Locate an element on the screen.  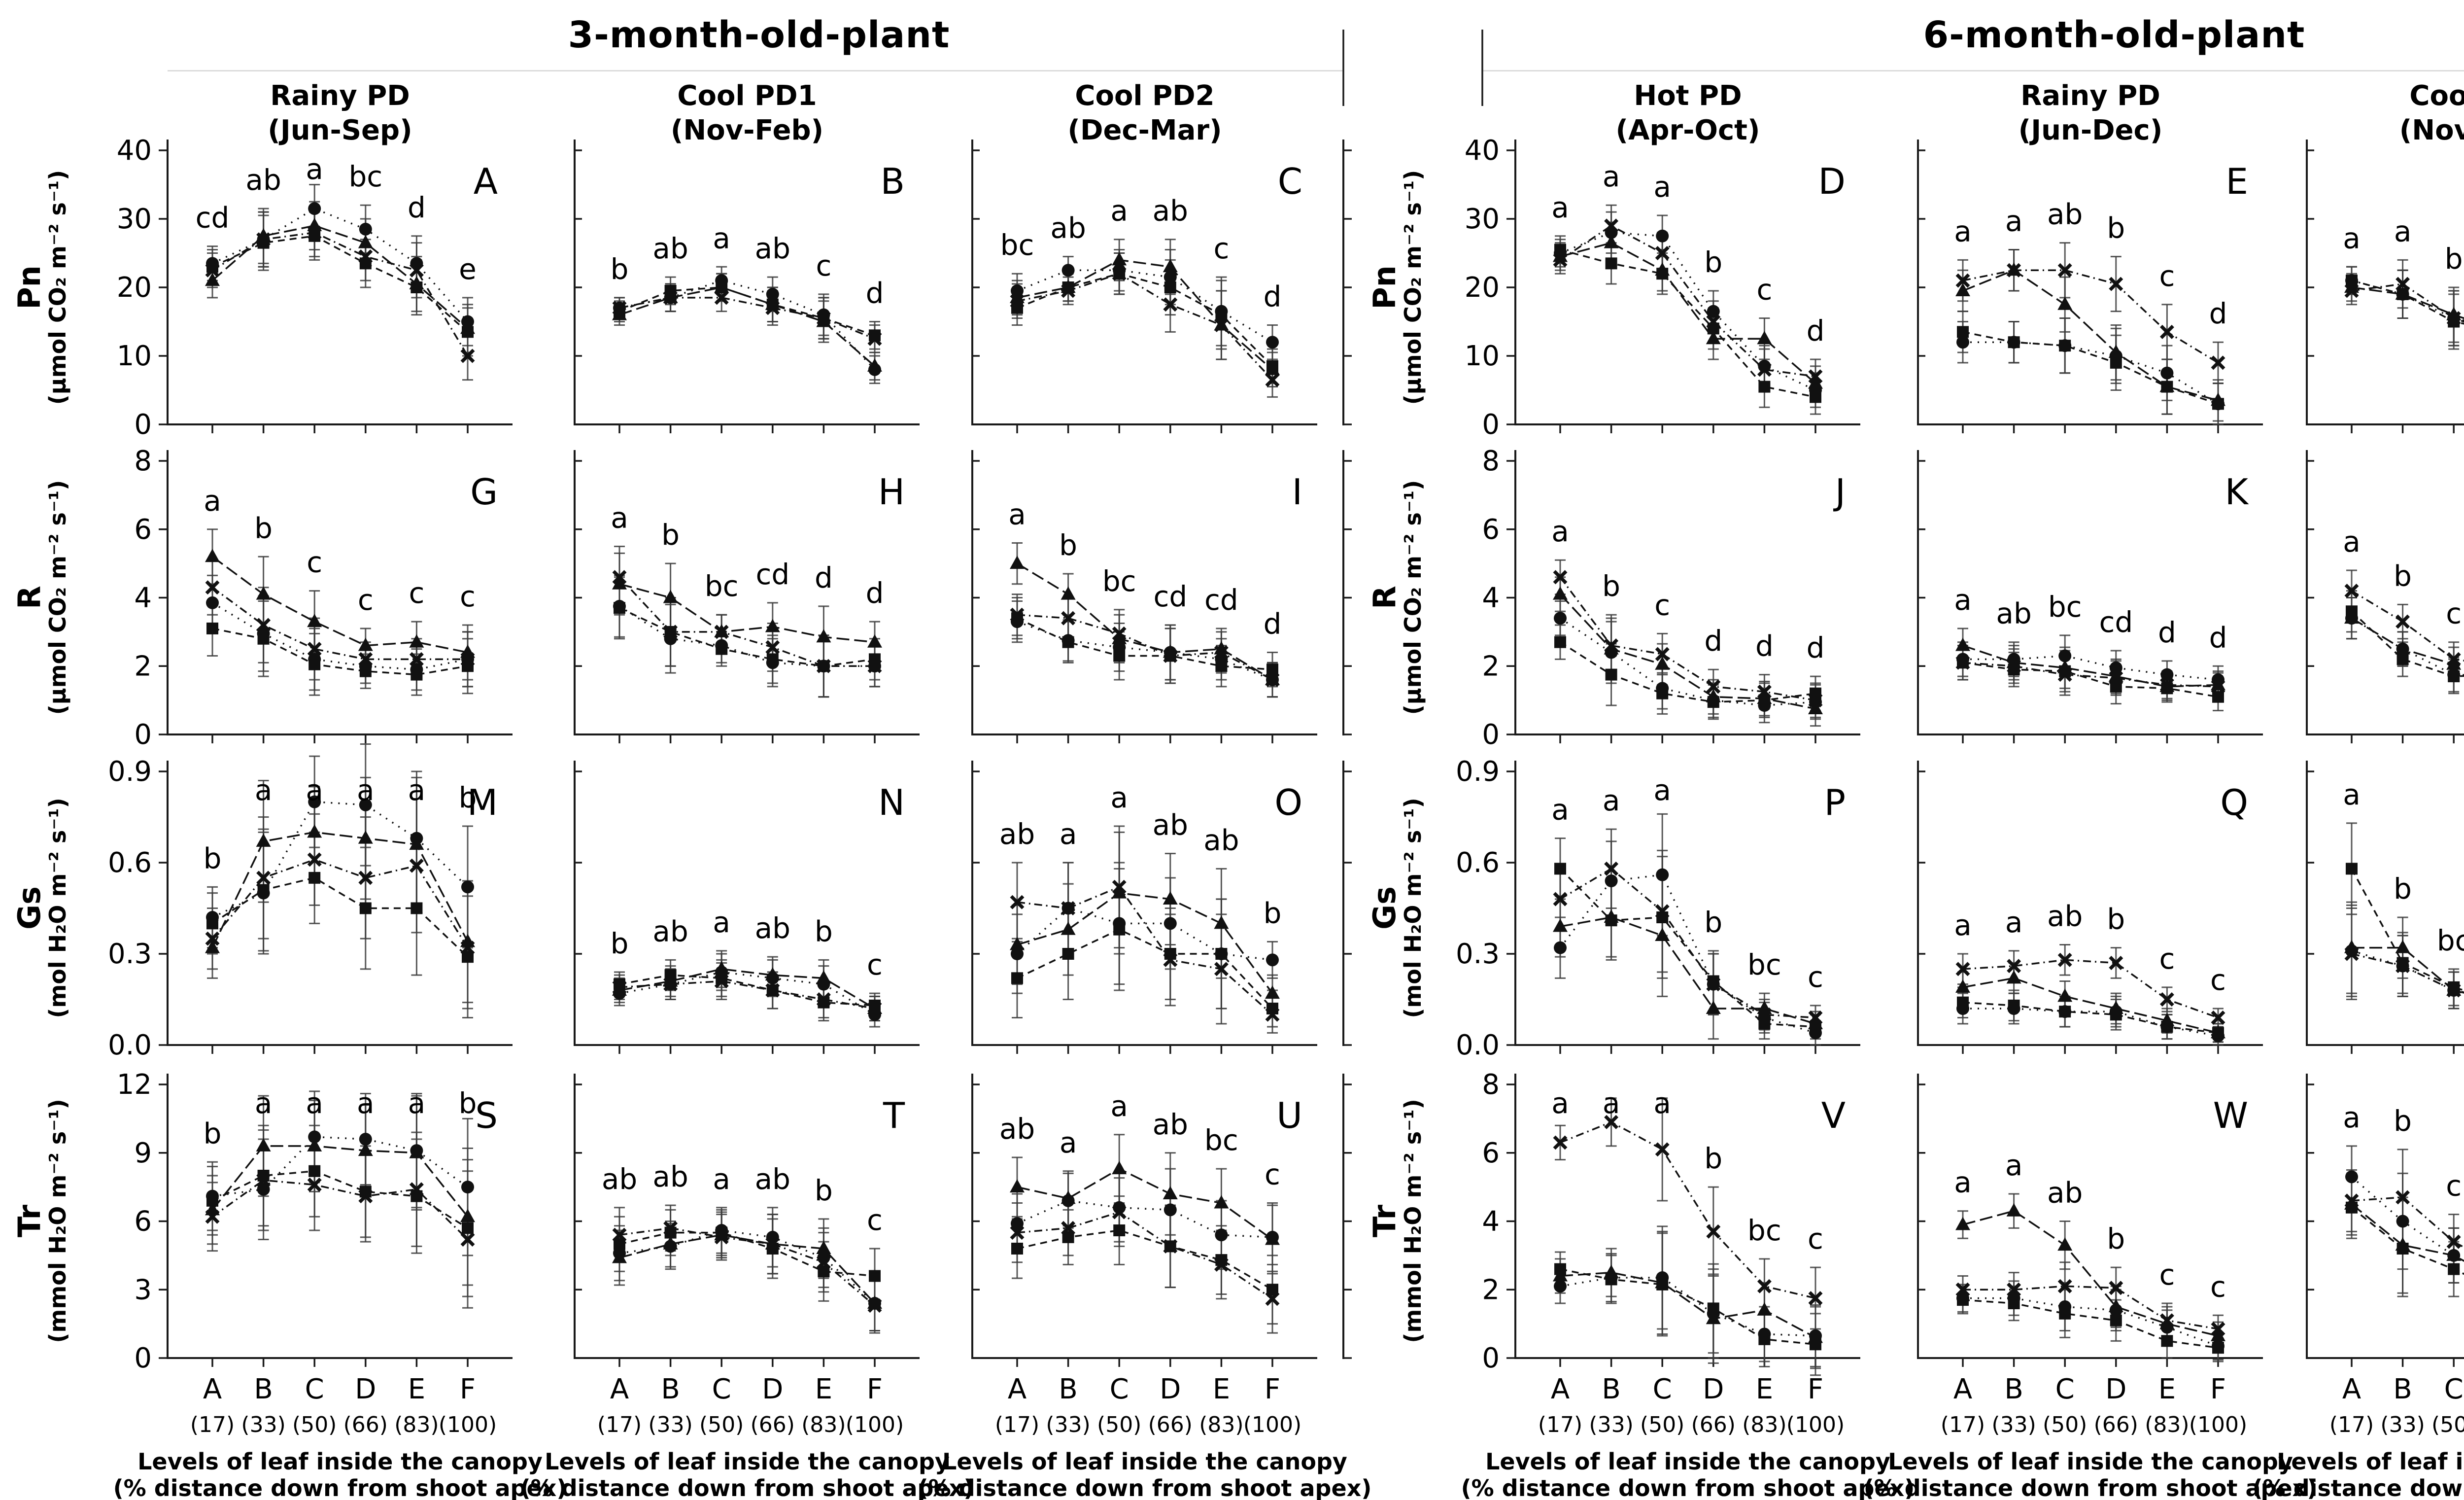
x-tick-letter: D is located at coordinates (2115, 1389).